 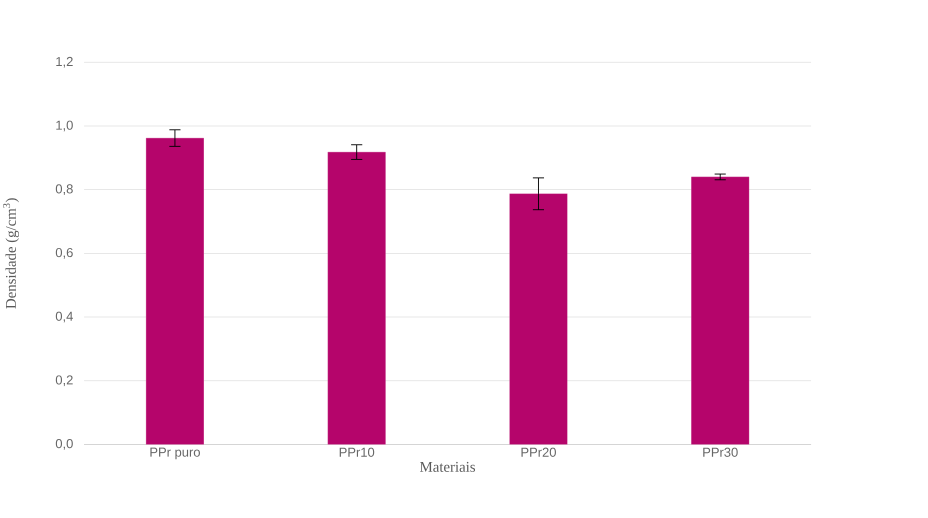 I want to click on y-tick-label: 0,2, so click(x=64, y=380).